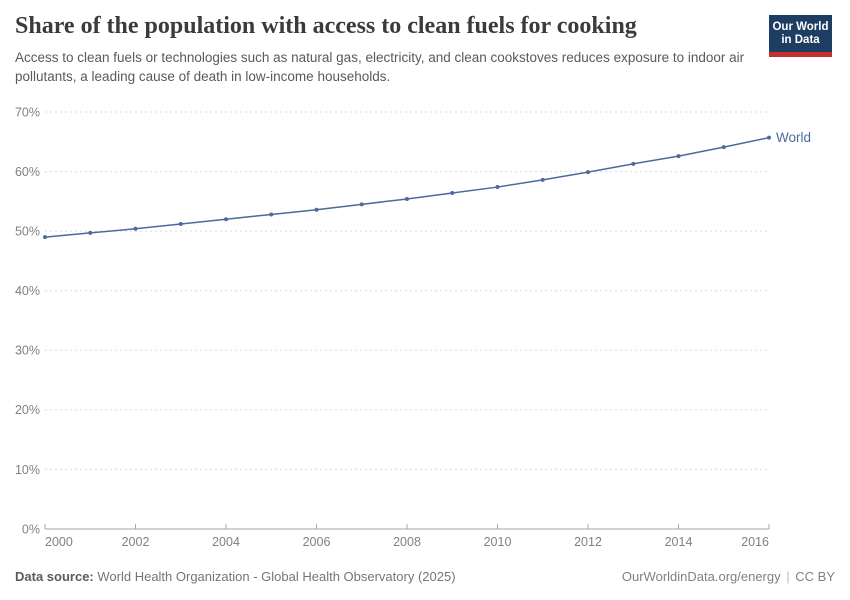 Image resolution: width=850 pixels, height=600 pixels. What do you see at coordinates (815, 576) in the screenshot?
I see `license-link: CC BY` at bounding box center [815, 576].